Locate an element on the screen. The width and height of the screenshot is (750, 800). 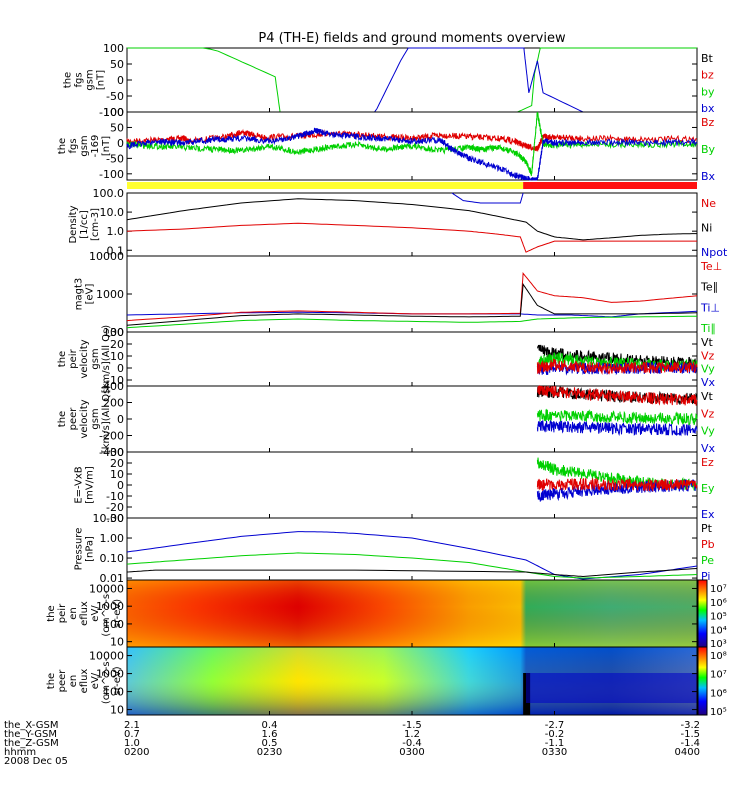
panel-fgl: 100 50 0 -50 -100 thefgsgsm-169[nT] Bz By Bx is located at coordinates (386, 144).